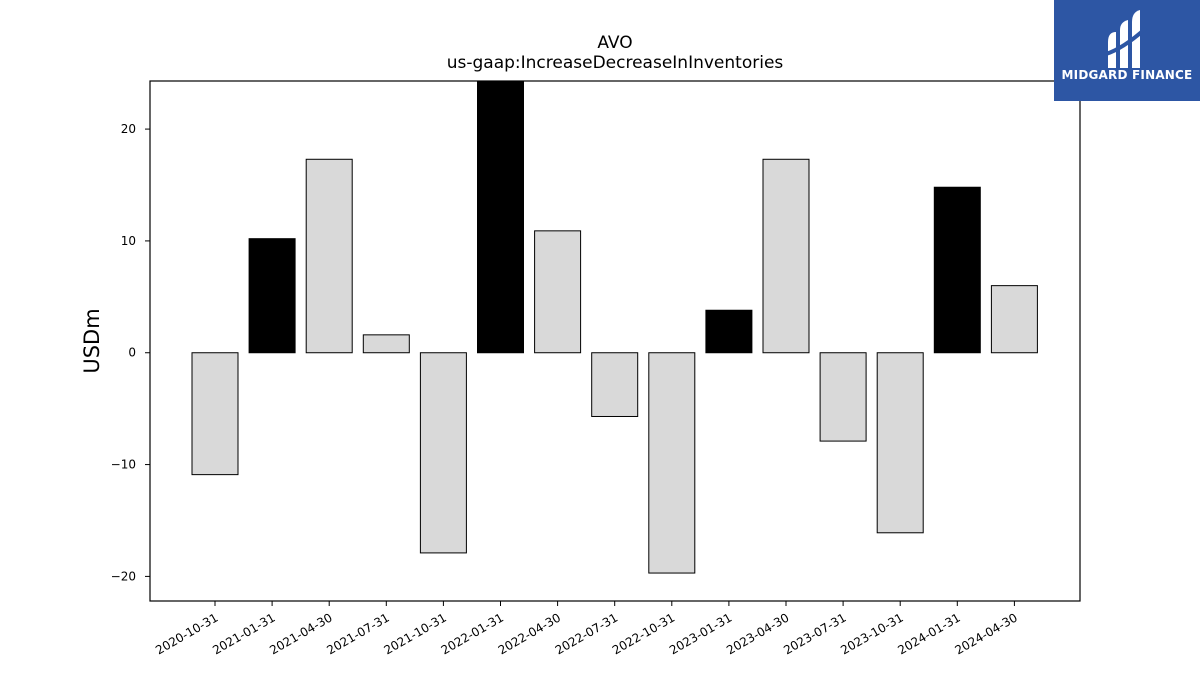 This screenshot has width=1200, height=675. What do you see at coordinates (614, 43) in the screenshot?
I see `chart-title: AVO` at bounding box center [614, 43].